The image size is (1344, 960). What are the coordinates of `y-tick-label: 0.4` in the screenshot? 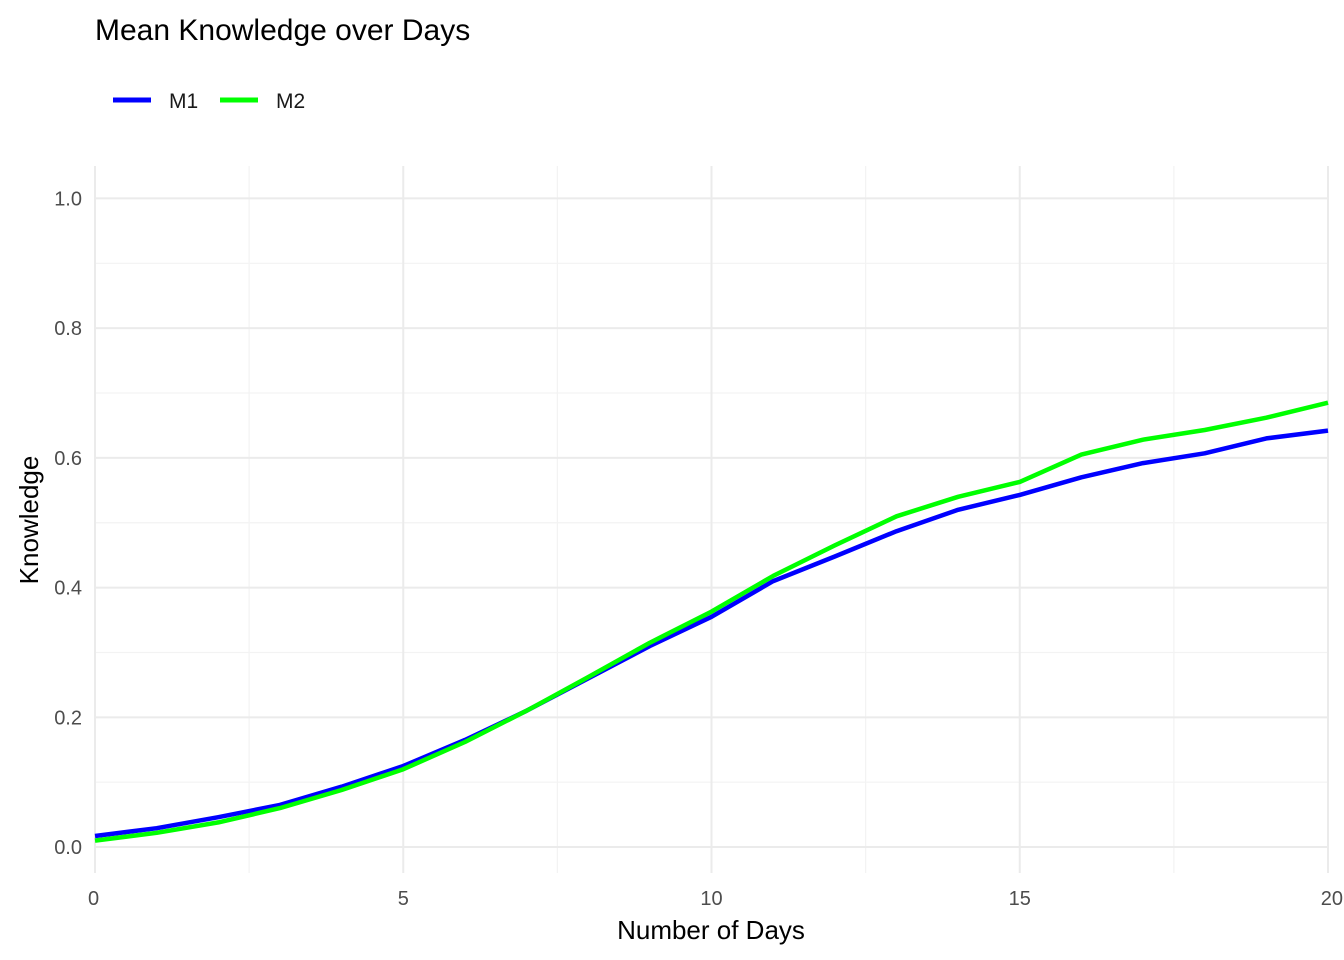 It's located at (68, 589).